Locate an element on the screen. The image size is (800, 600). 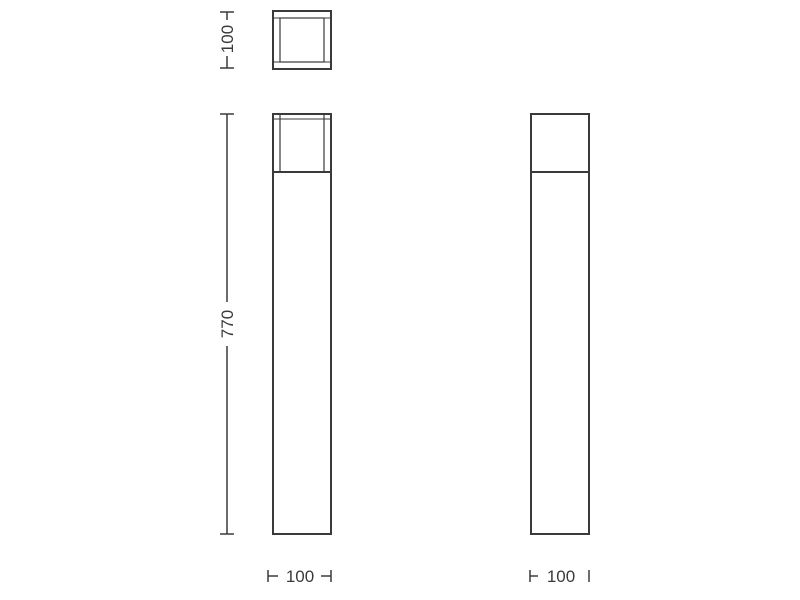
dimension-front-width: 100 is located at coordinates (299, 576).